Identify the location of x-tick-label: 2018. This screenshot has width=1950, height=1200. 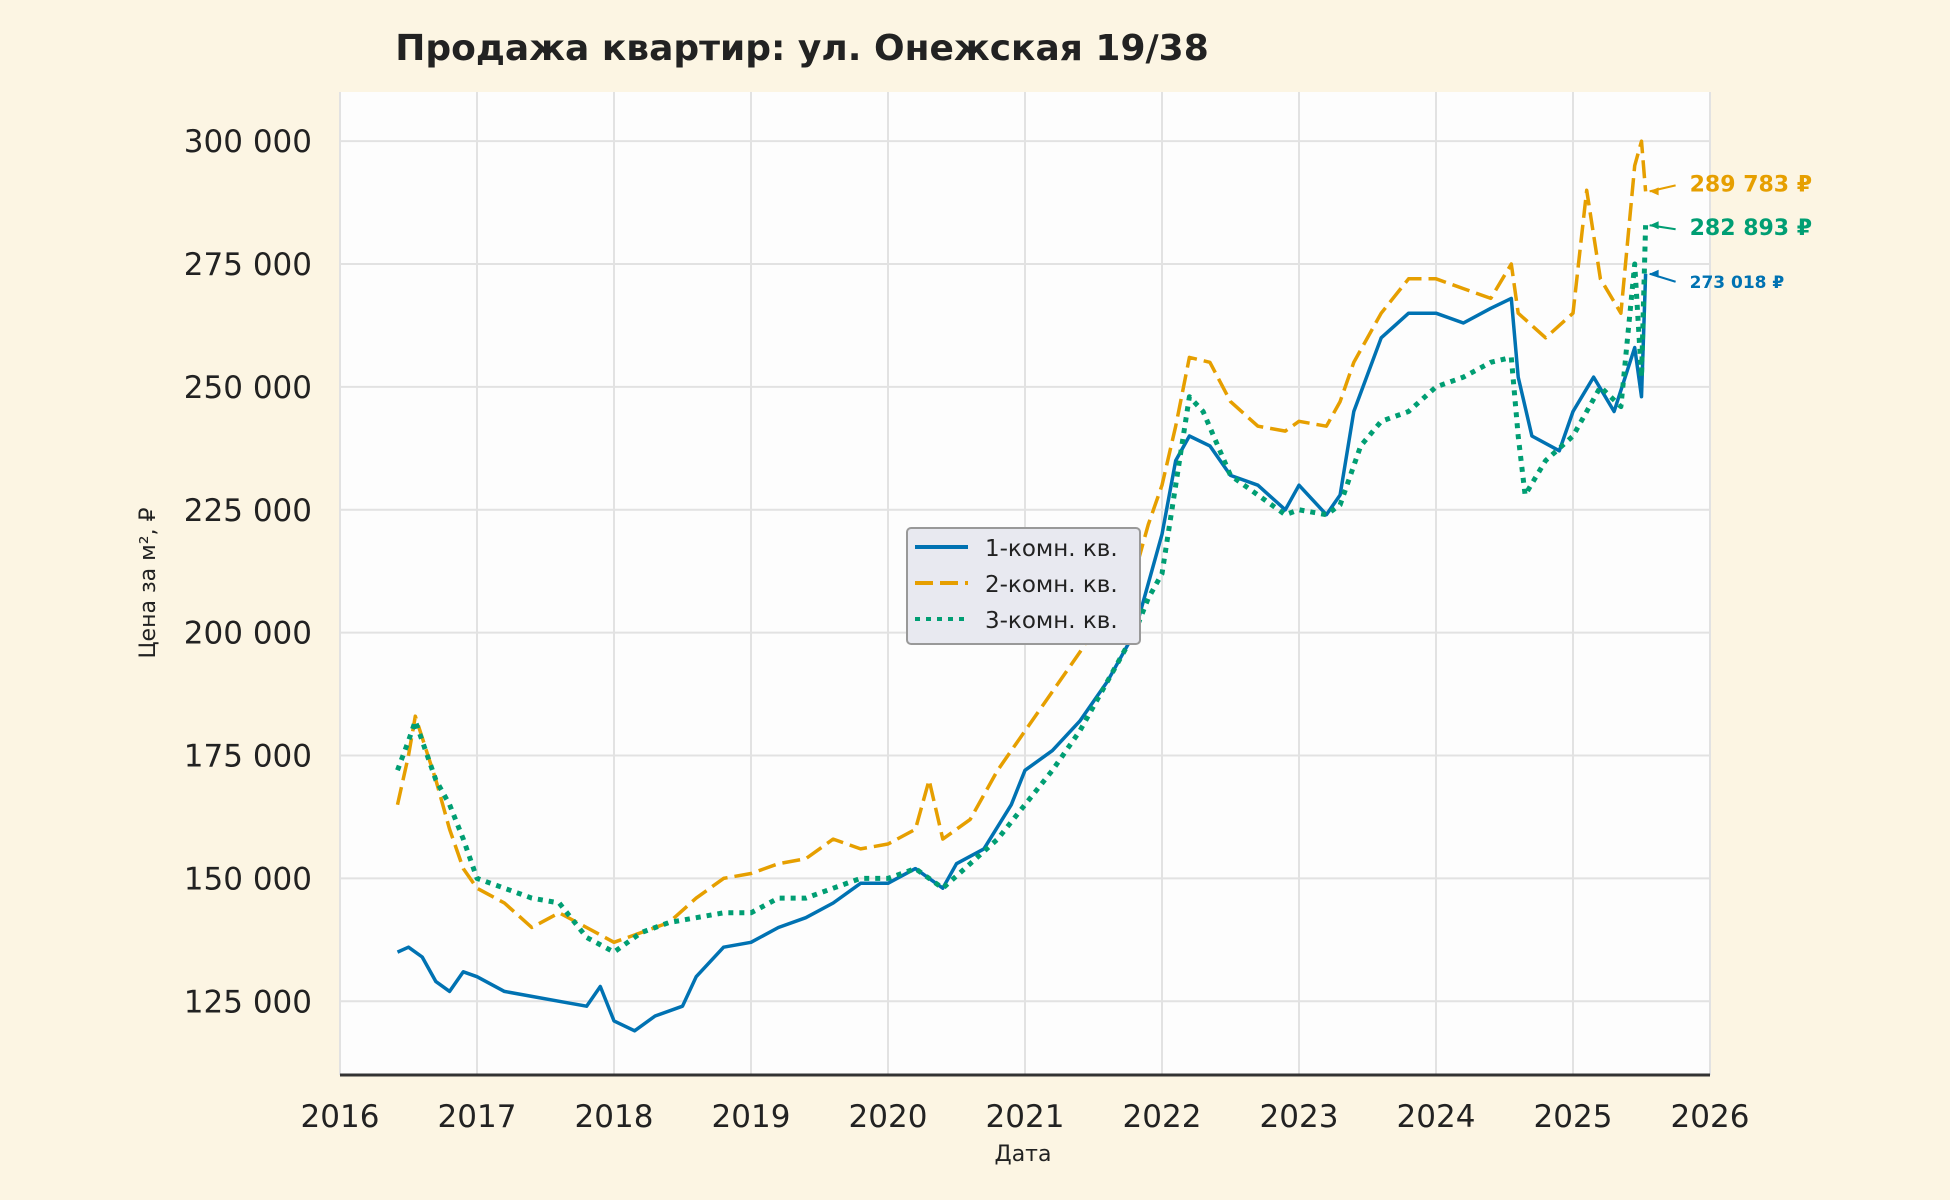
(614, 1117).